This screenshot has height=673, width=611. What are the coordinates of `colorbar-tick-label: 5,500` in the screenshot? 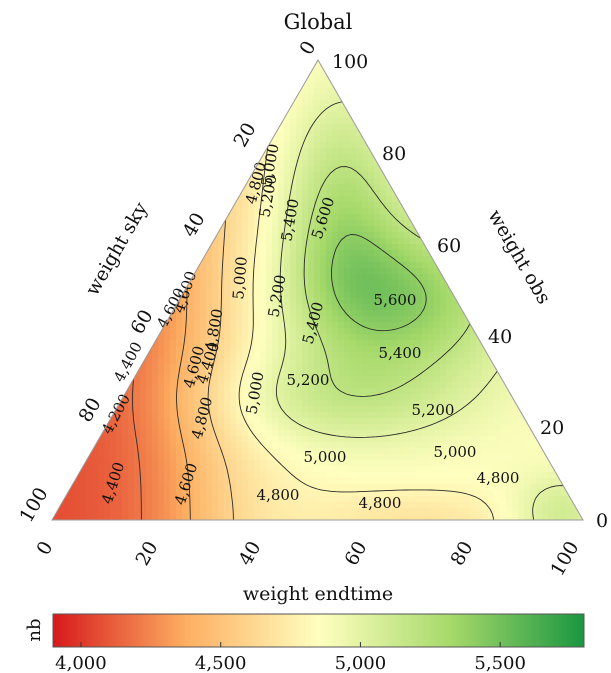 It's located at (500, 663).